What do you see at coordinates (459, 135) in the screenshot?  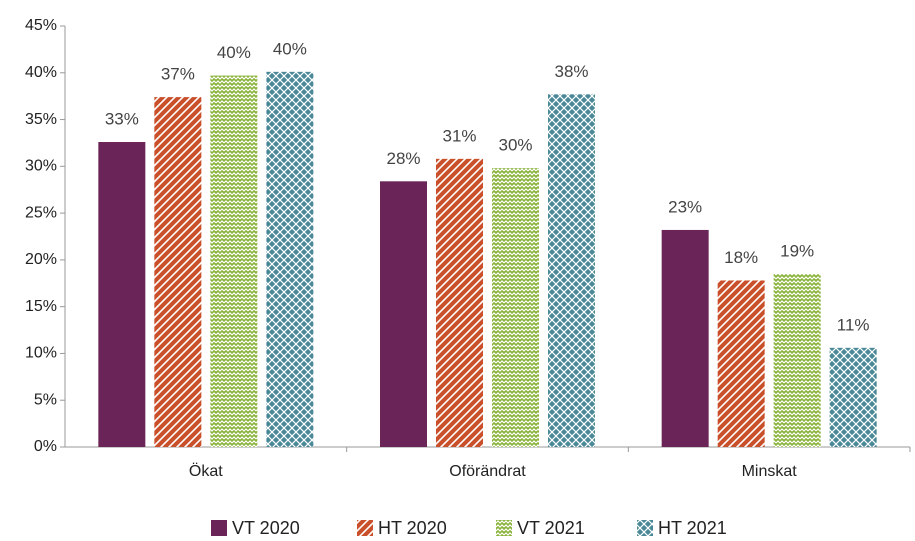 I see `value-label: 31%` at bounding box center [459, 135].